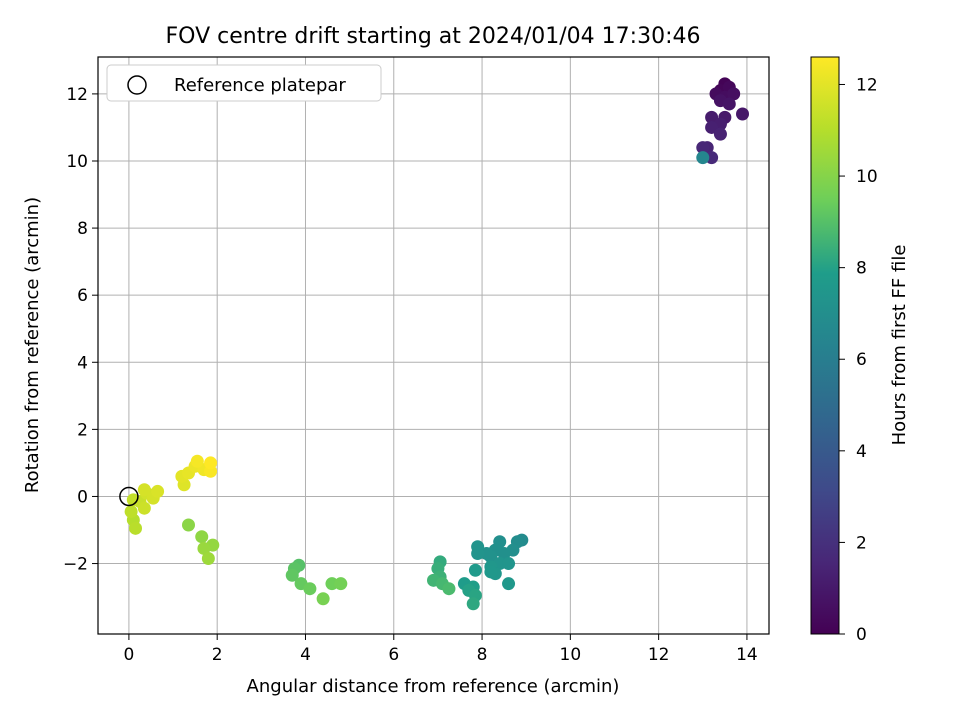 The image size is (960, 720). I want to click on legend: Reference platepar, so click(244, 83).